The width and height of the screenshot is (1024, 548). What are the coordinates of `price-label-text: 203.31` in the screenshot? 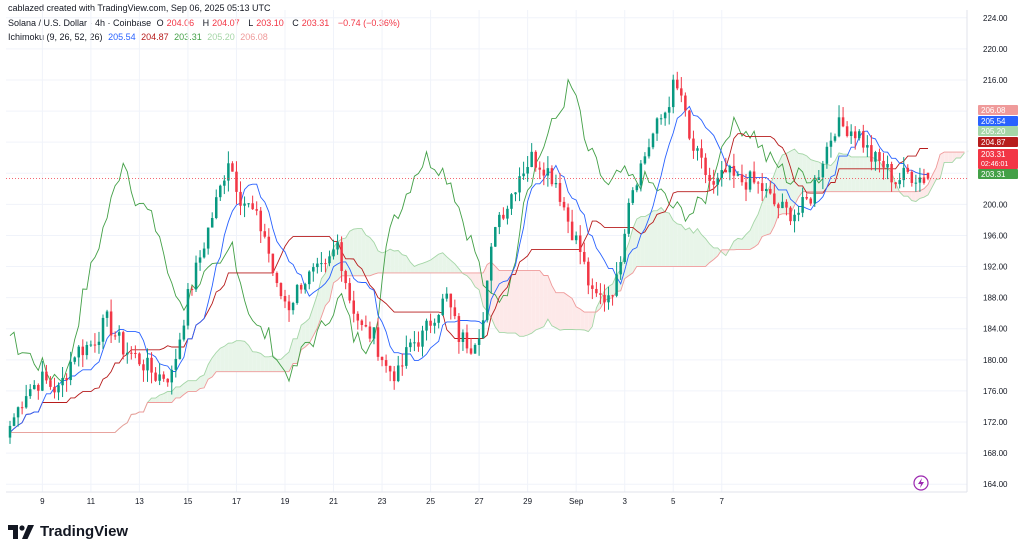 It's located at (993, 174).